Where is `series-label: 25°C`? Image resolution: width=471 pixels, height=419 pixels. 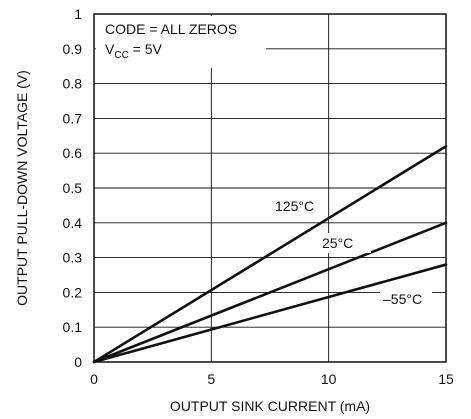 series-label: 25°C is located at coordinates (337, 243).